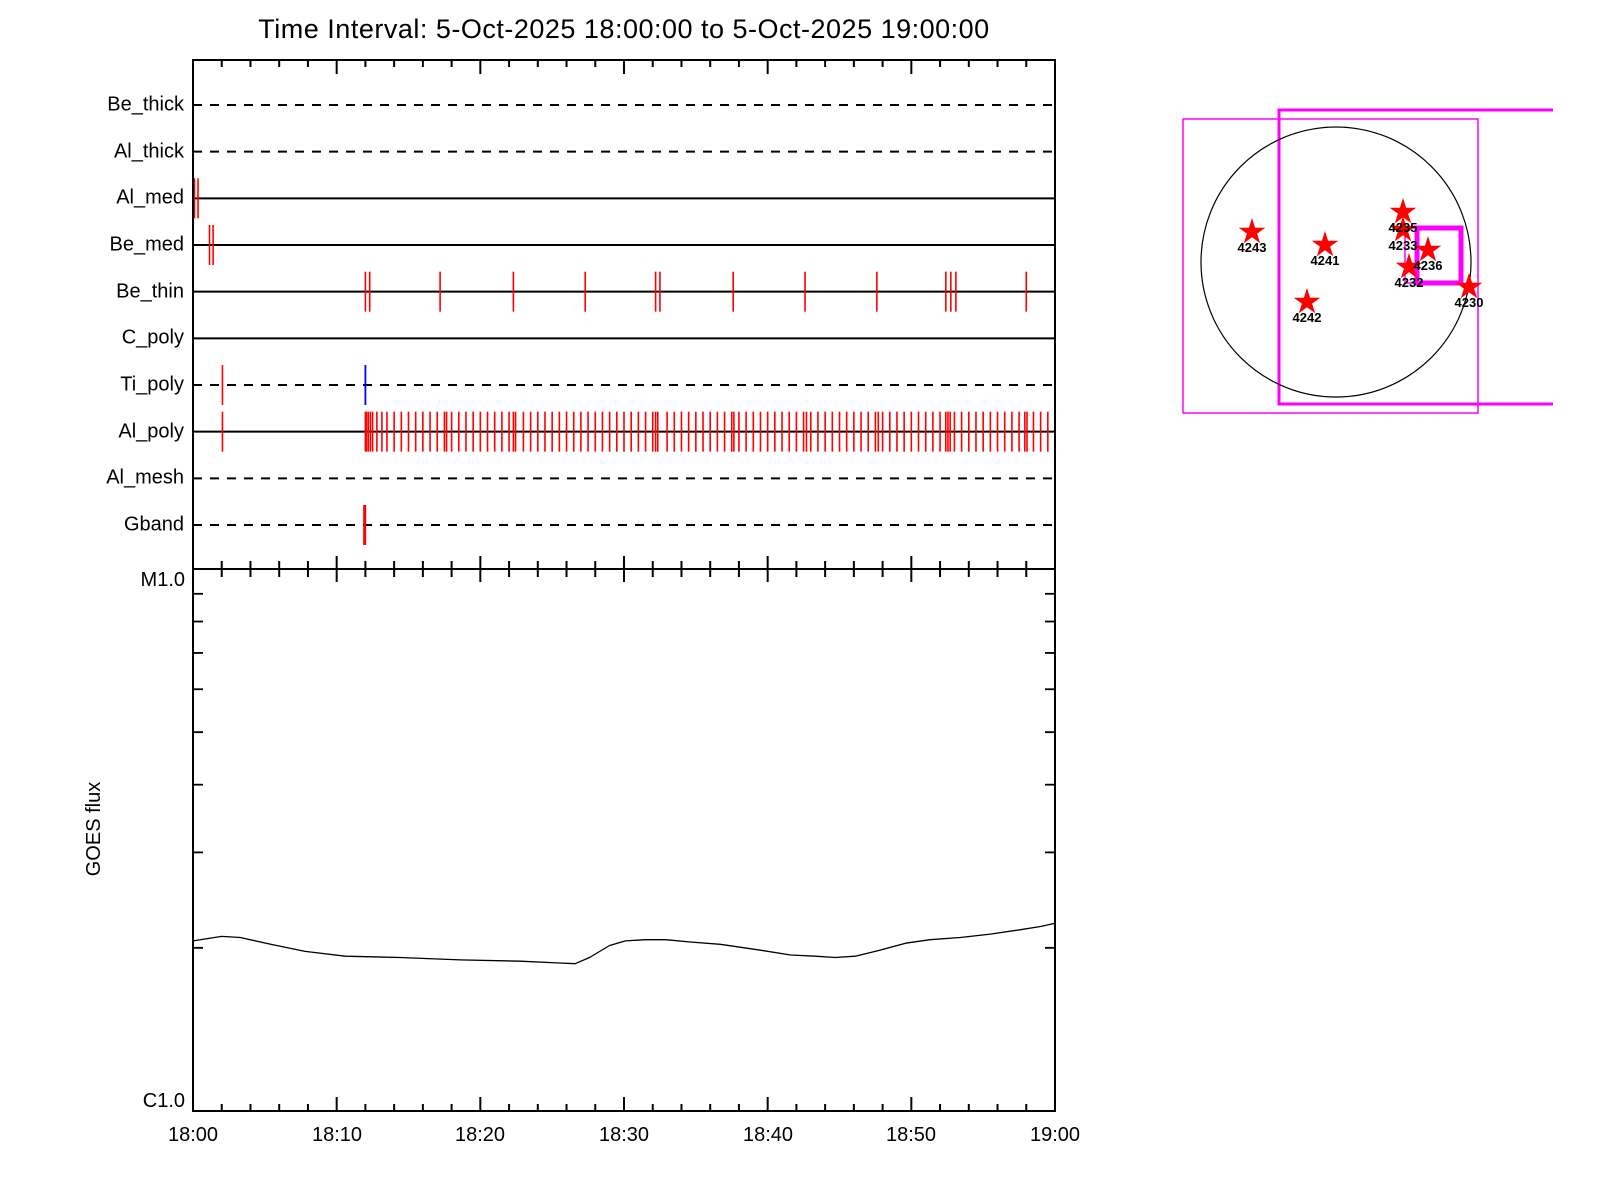 This screenshot has height=1200, width=1600. What do you see at coordinates (163, 1101) in the screenshot?
I see `y-axis-label-c1: C1.0` at bounding box center [163, 1101].